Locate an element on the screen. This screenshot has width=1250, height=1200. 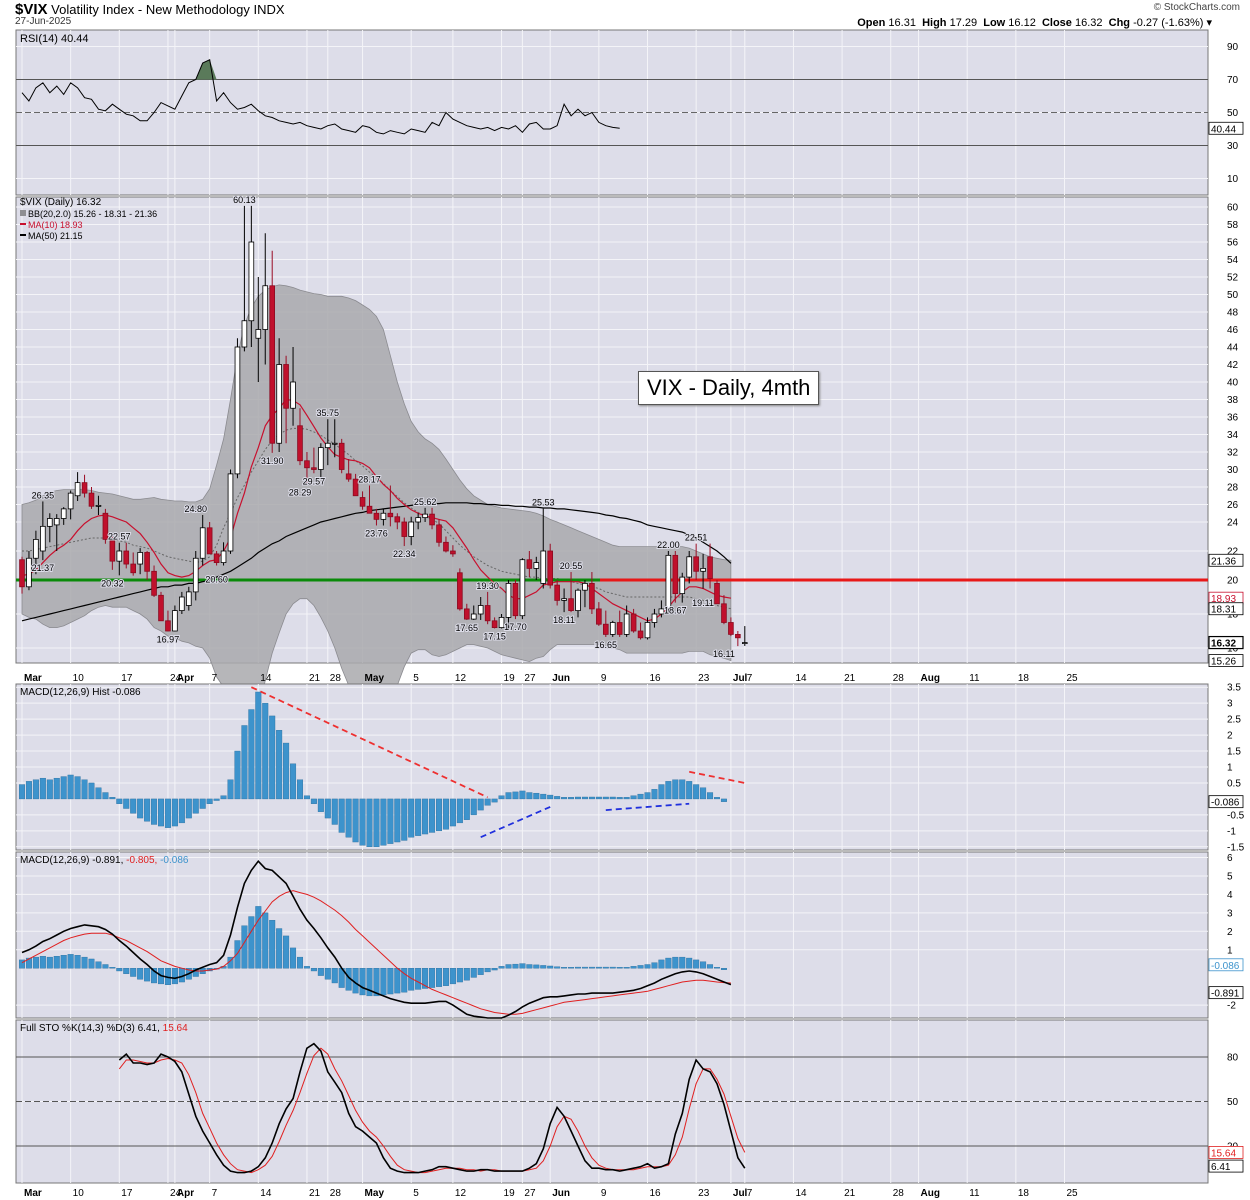
price-ytick: 58 is located at coordinates (1233, 225).